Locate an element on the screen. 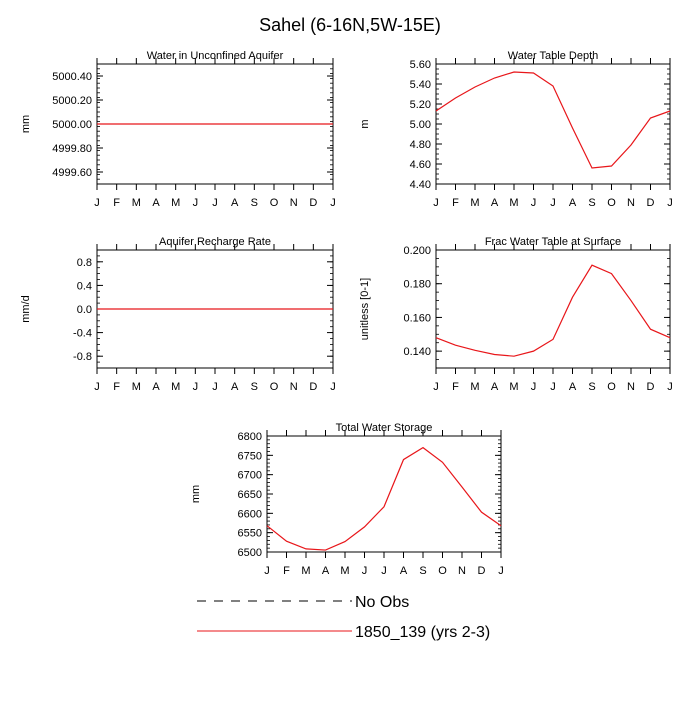 The height and width of the screenshot is (705, 700). y-tick-label: 0.180 is located at coordinates (417, 285).